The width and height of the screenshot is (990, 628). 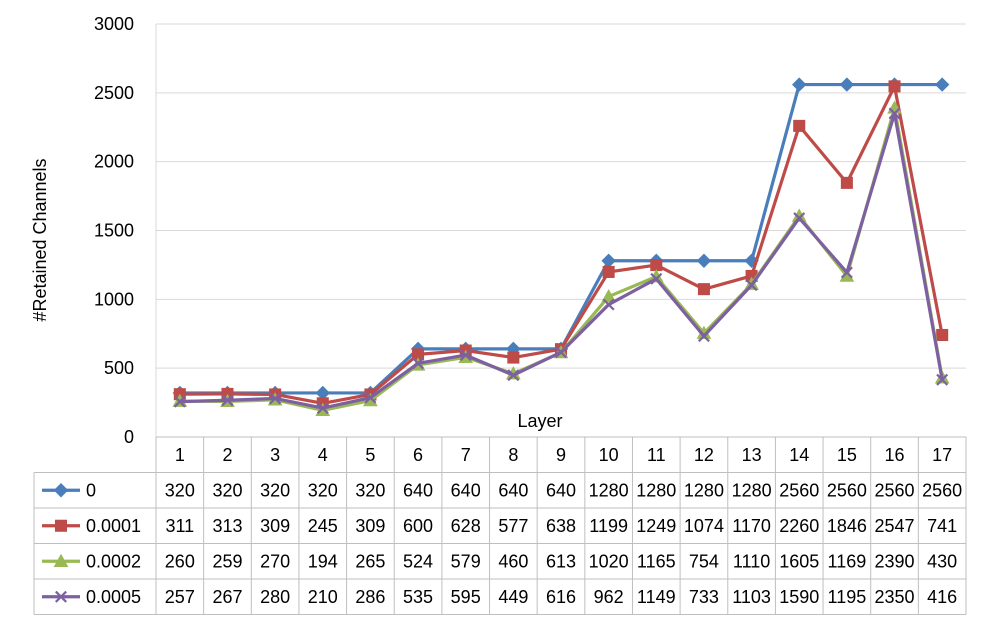 What do you see at coordinates (418, 455) in the screenshot?
I see `x-tick-label: 6` at bounding box center [418, 455].